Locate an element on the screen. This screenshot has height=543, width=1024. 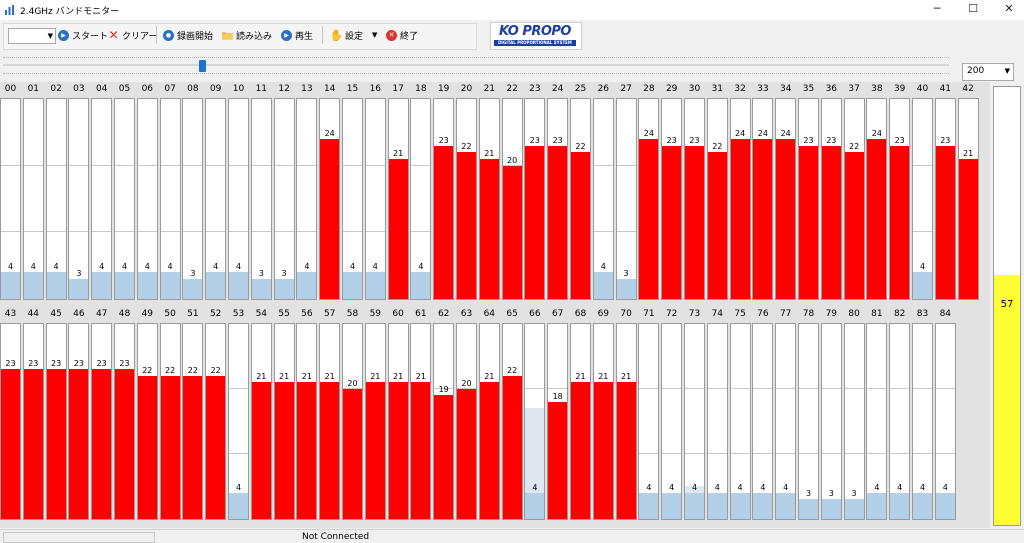
time-slider is located at coordinates (476, 67).